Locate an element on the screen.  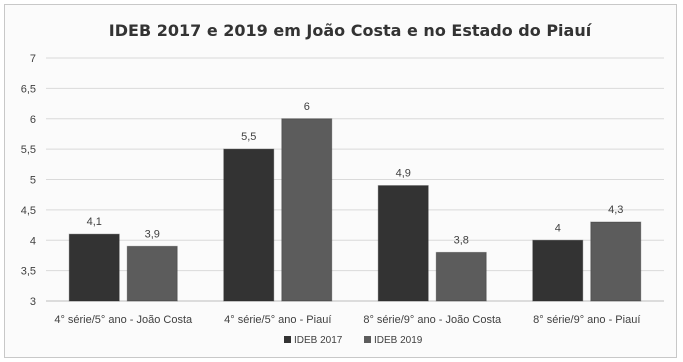
legend-label: IDEB 2019 is located at coordinates (398, 340).